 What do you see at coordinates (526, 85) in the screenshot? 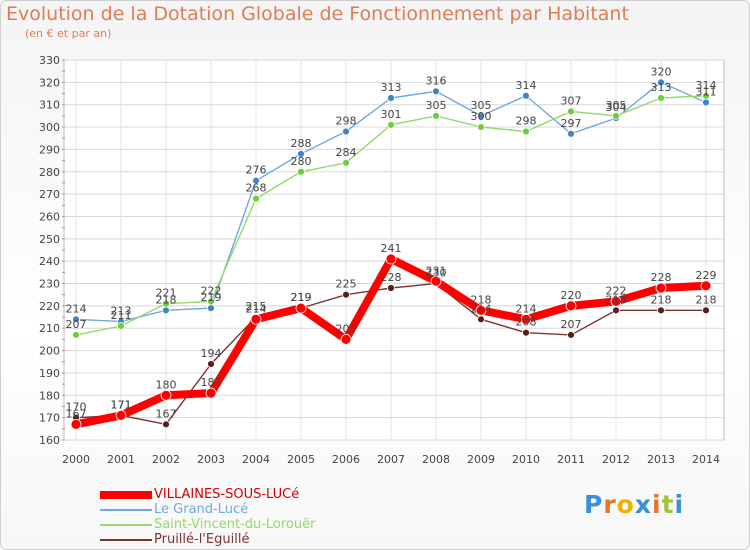
I see `data-label: 314` at bounding box center [526, 85].